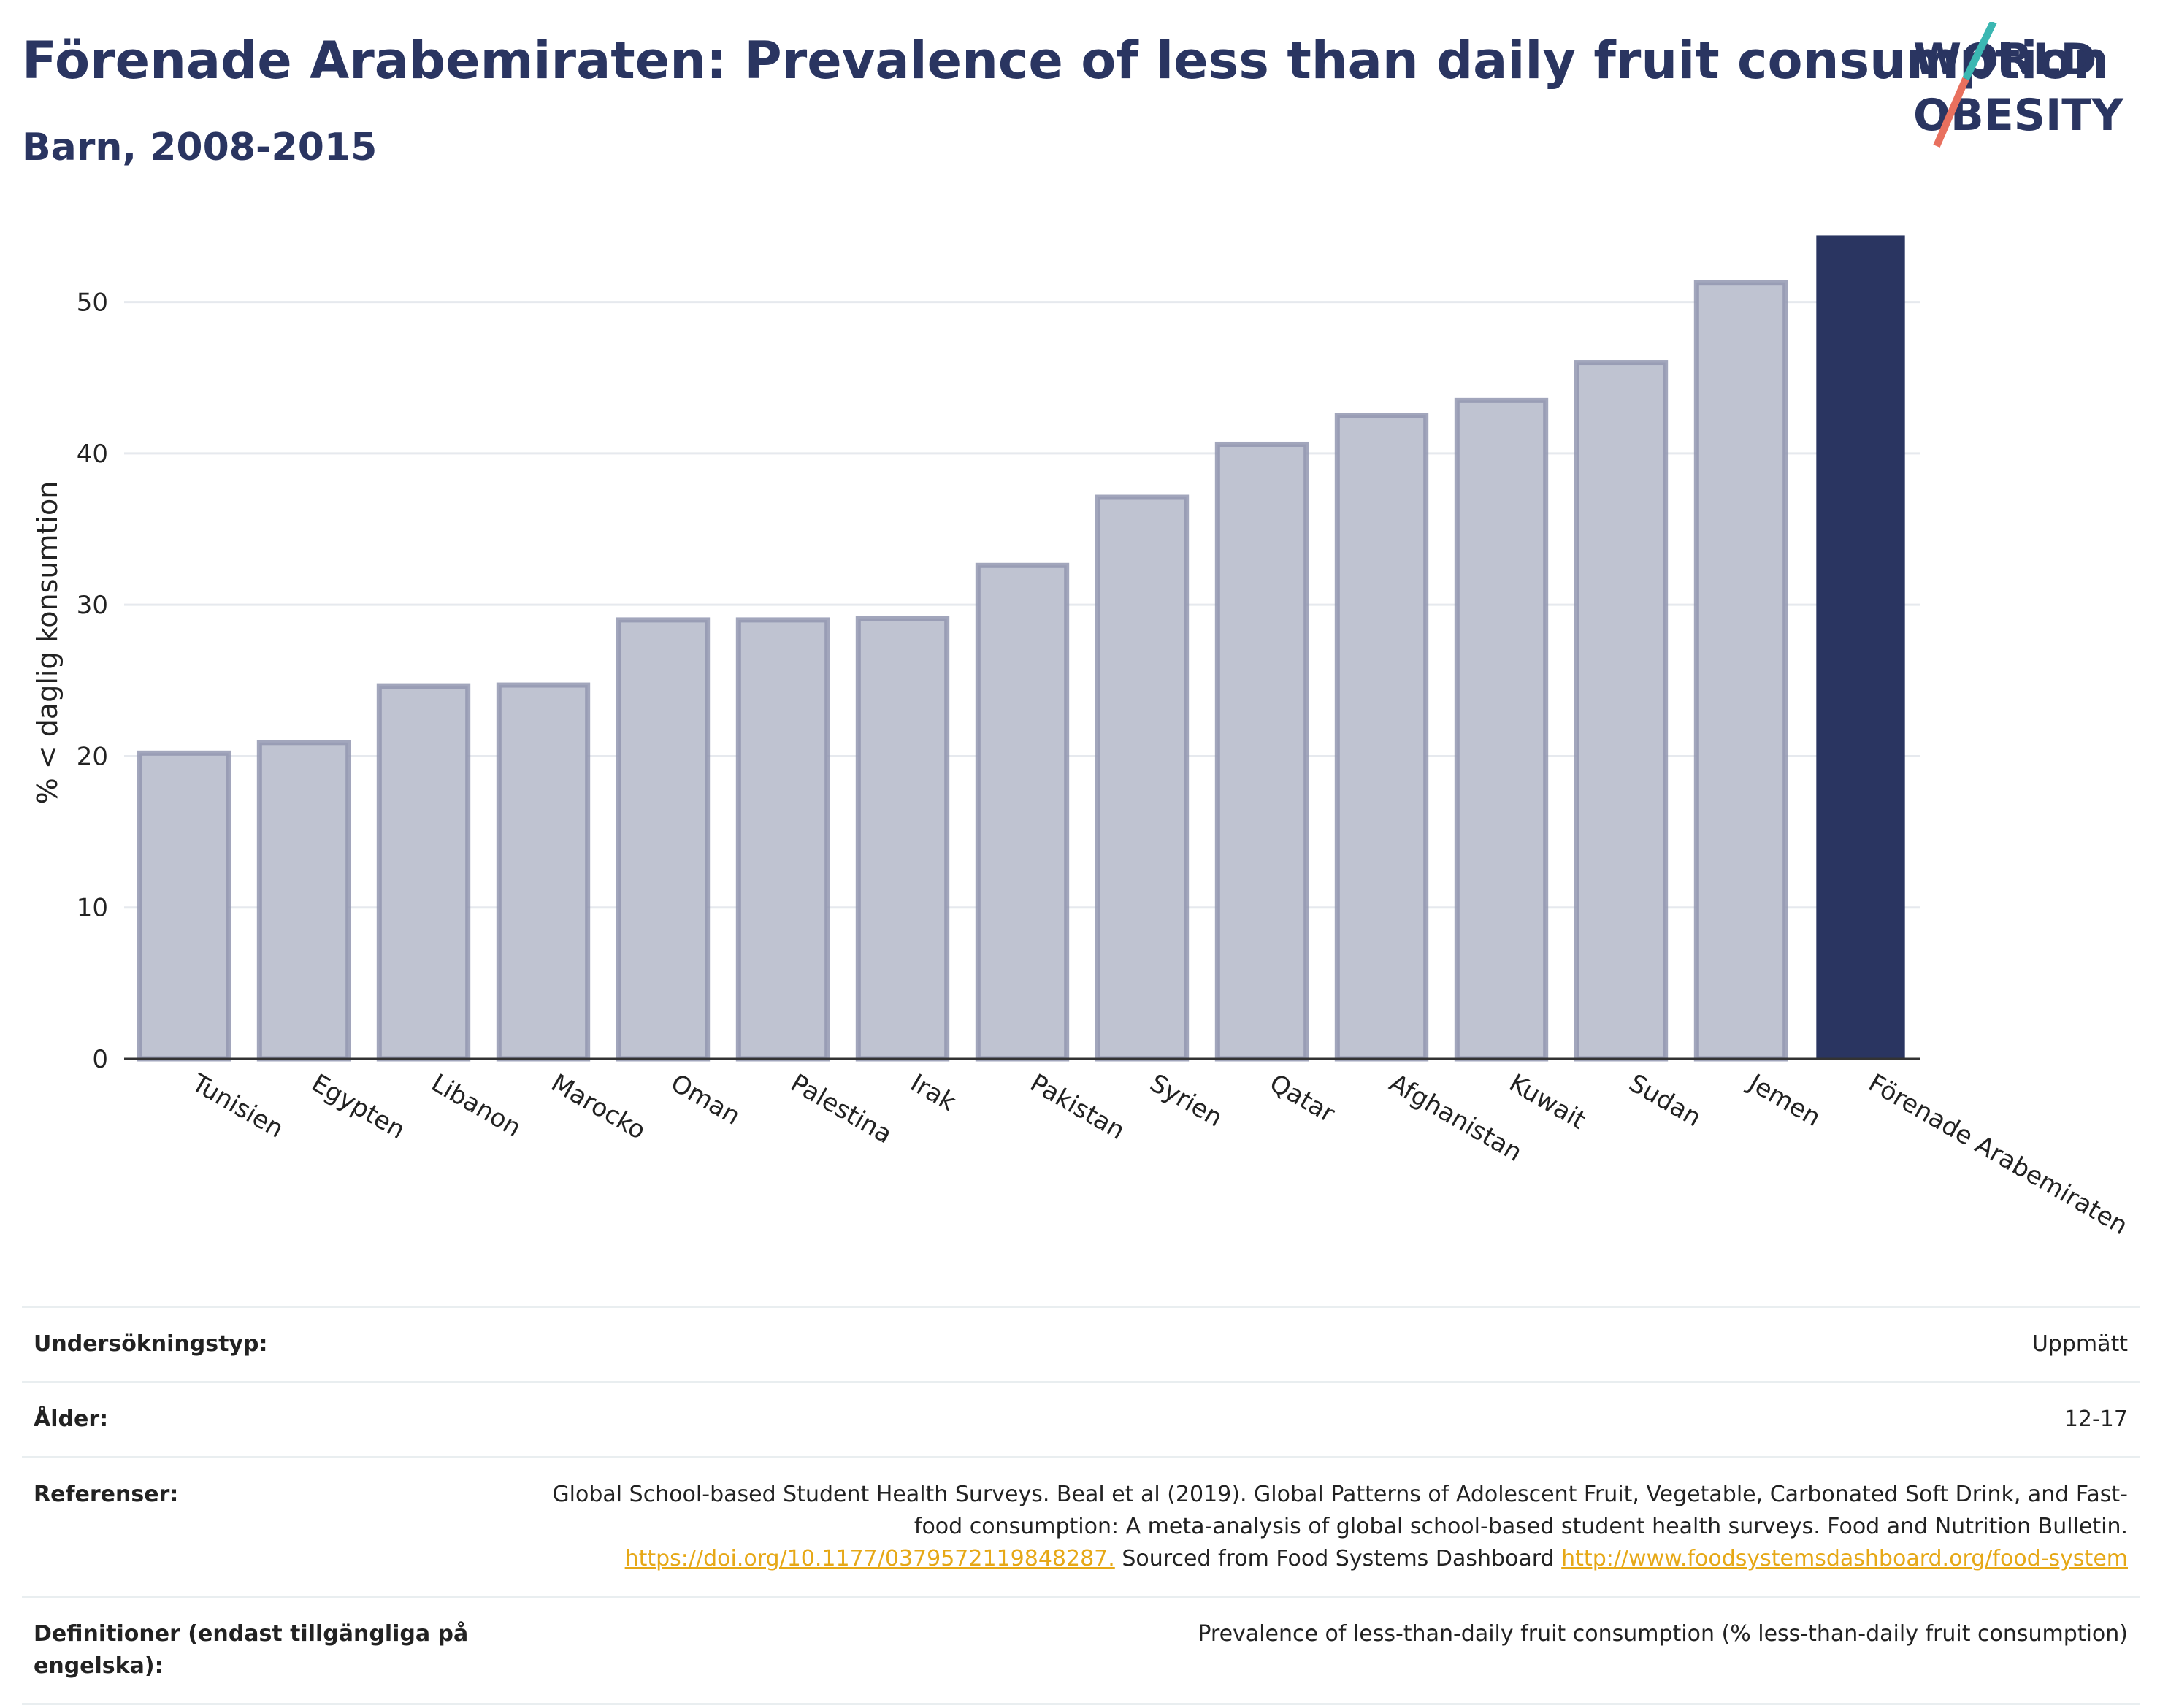 The width and height of the screenshot is (2160, 1708). I want to click on y-tick-label: 10, so click(92, 908).